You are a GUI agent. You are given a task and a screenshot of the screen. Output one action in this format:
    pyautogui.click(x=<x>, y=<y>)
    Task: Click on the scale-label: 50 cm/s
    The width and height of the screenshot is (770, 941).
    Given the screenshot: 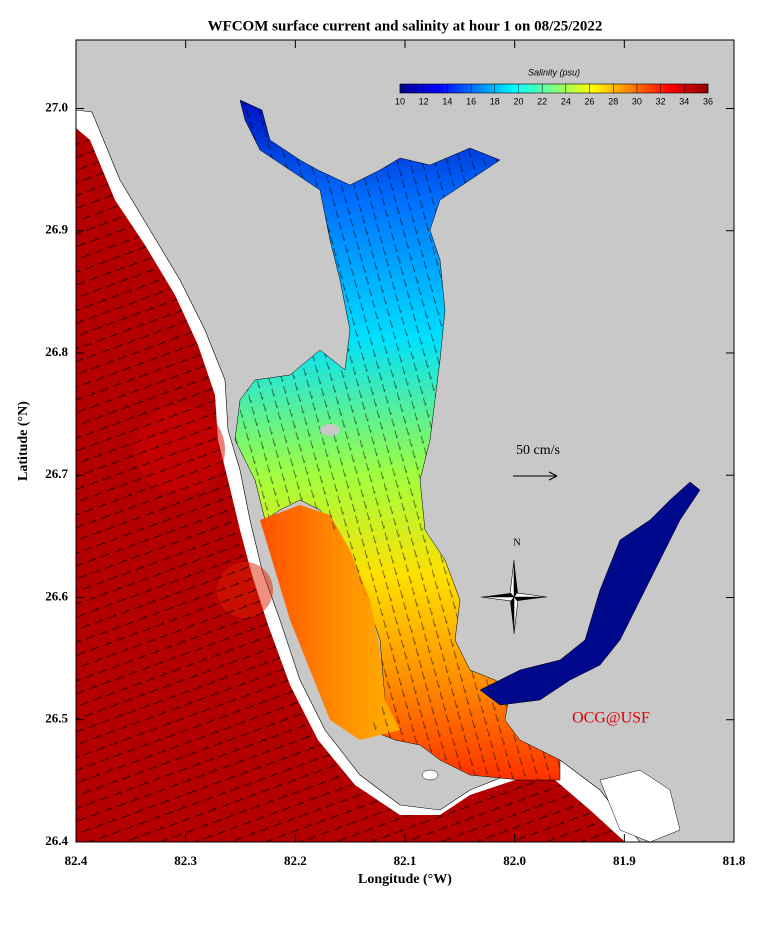 What is the action you would take?
    pyautogui.click(x=538, y=450)
    